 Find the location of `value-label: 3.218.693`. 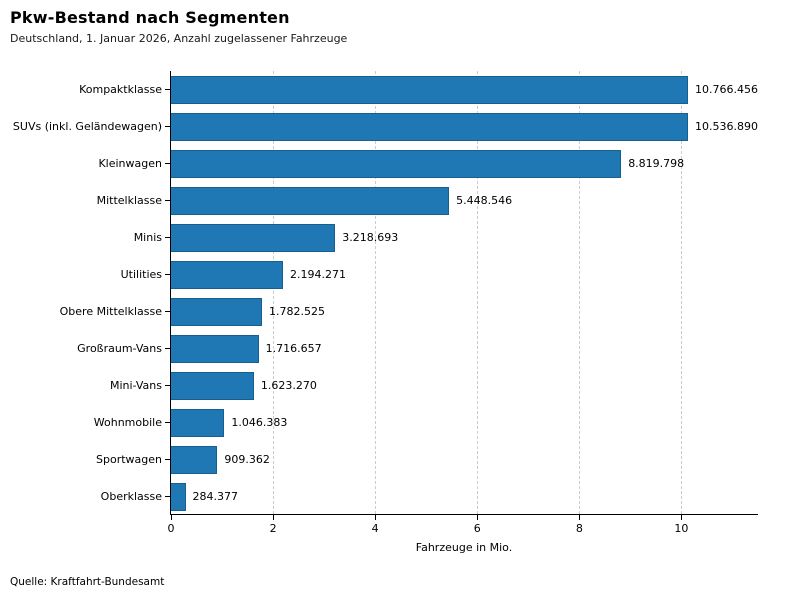

value-label: 3.218.693 is located at coordinates (370, 237).